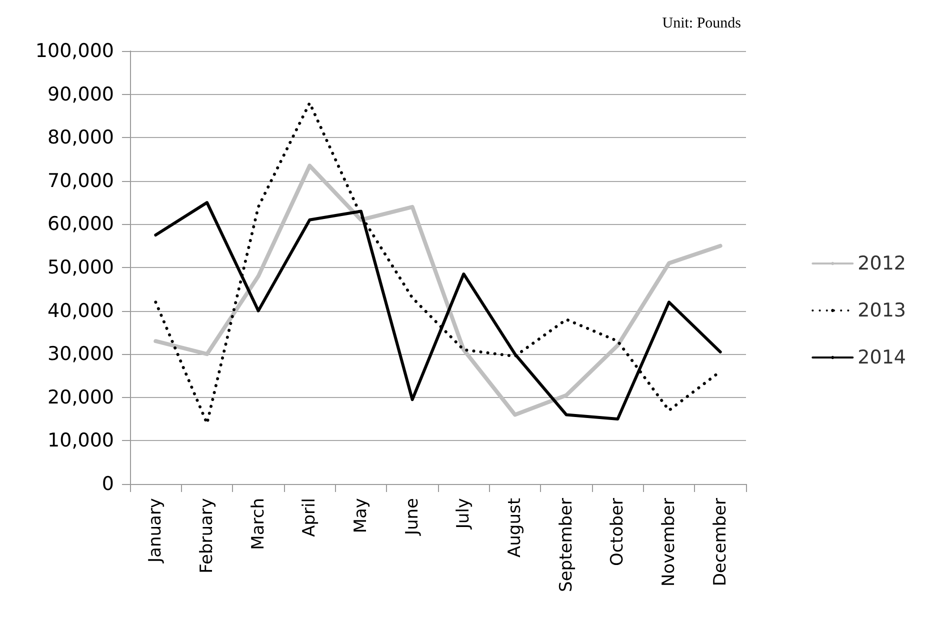  Describe the element at coordinates (566, 545) in the screenshot. I see `x-tick-label: September` at that location.